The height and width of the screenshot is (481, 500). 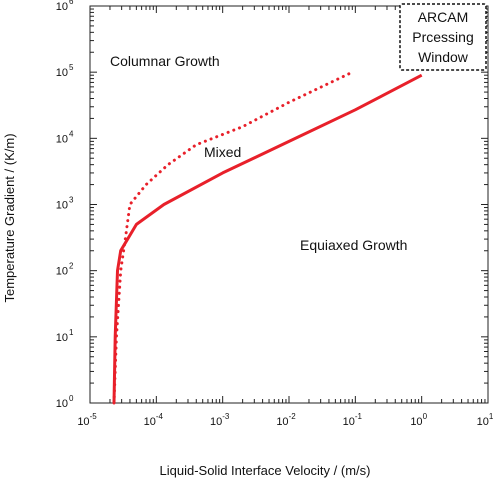 I want to click on processing-window-line-2: Prcessing, so click(x=442, y=37).